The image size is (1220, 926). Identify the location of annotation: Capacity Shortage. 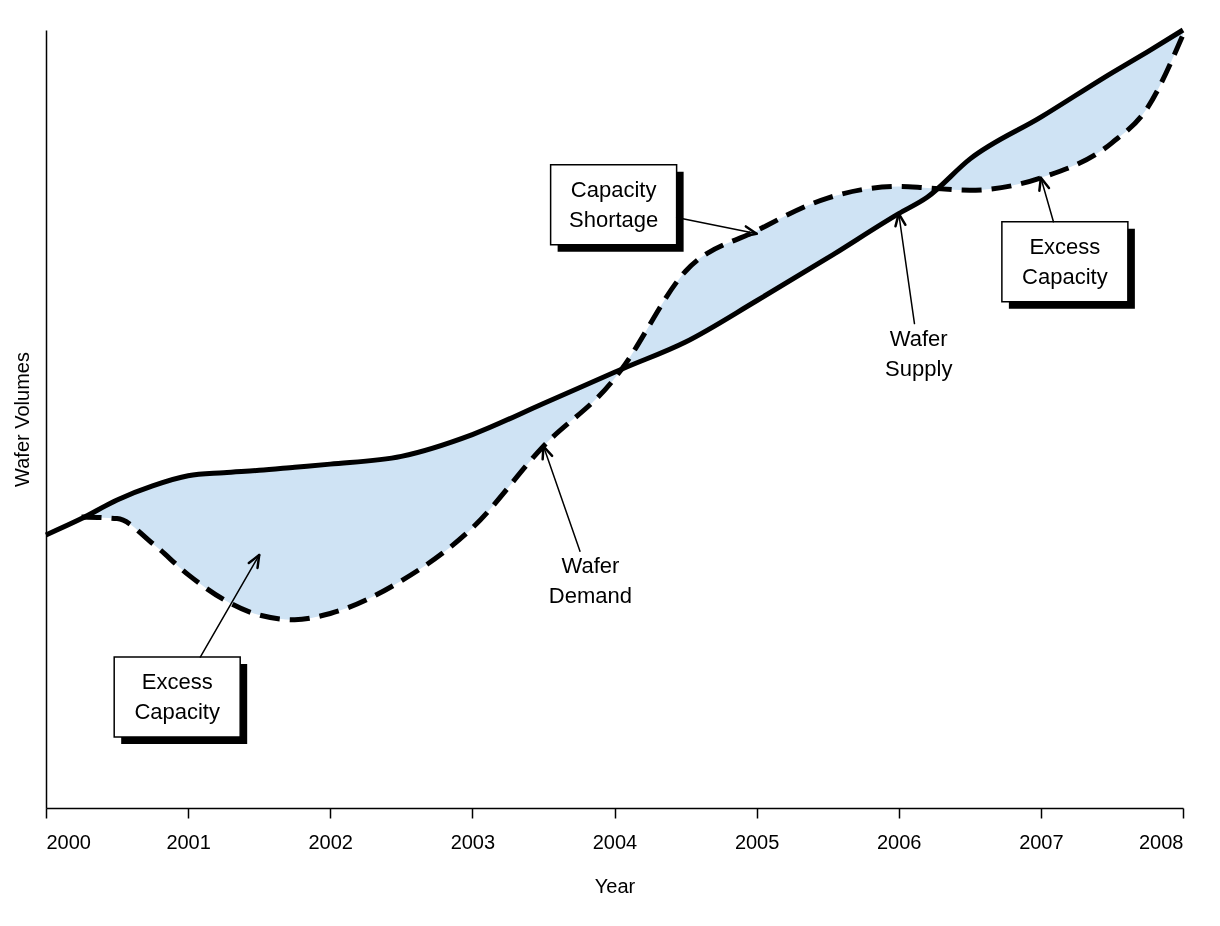
(613, 204).